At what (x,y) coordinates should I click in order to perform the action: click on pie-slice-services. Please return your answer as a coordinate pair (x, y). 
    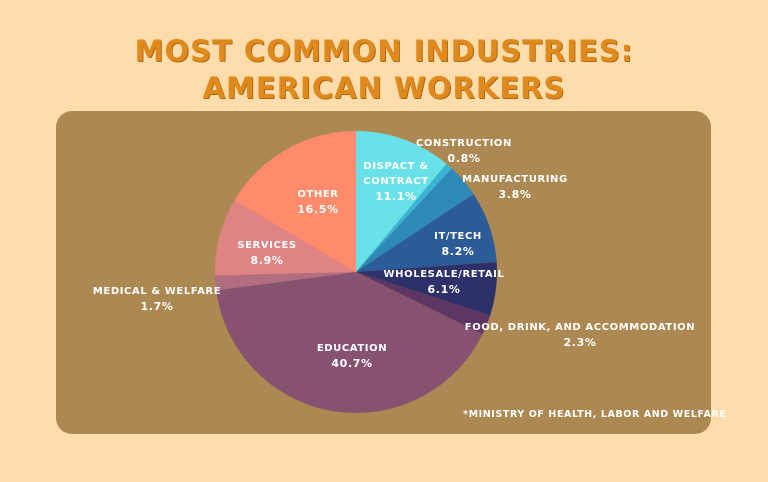
    Looking at the image, I should click on (285, 238).